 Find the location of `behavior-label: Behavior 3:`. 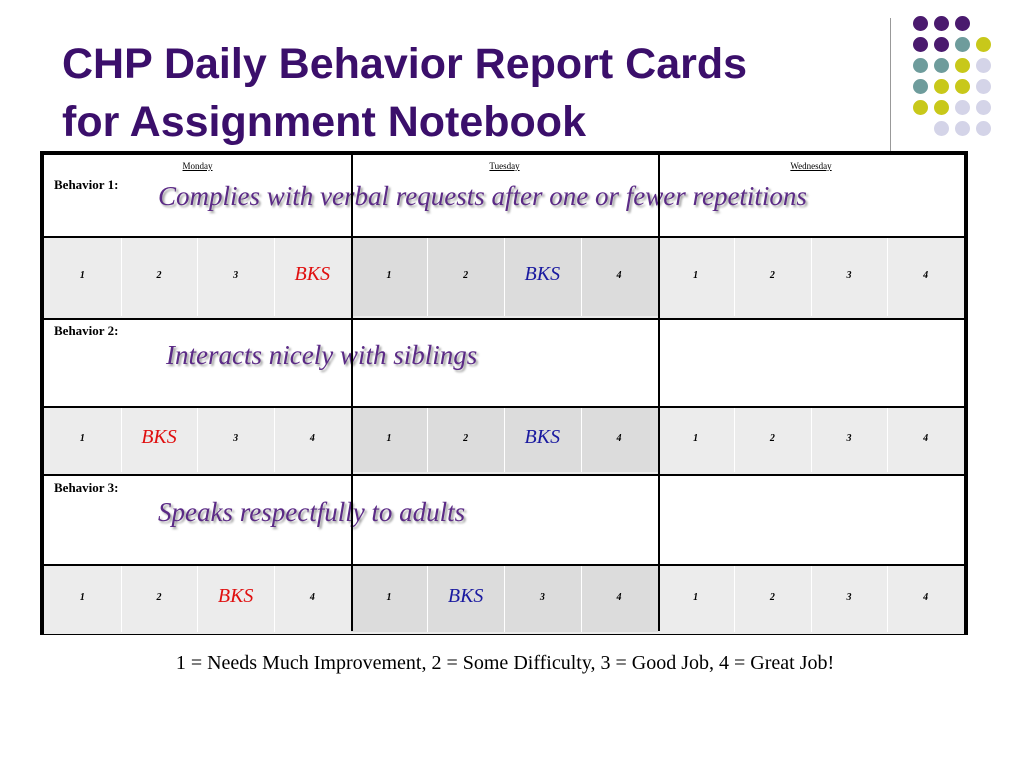

behavior-label: Behavior 3: is located at coordinates (86, 487).